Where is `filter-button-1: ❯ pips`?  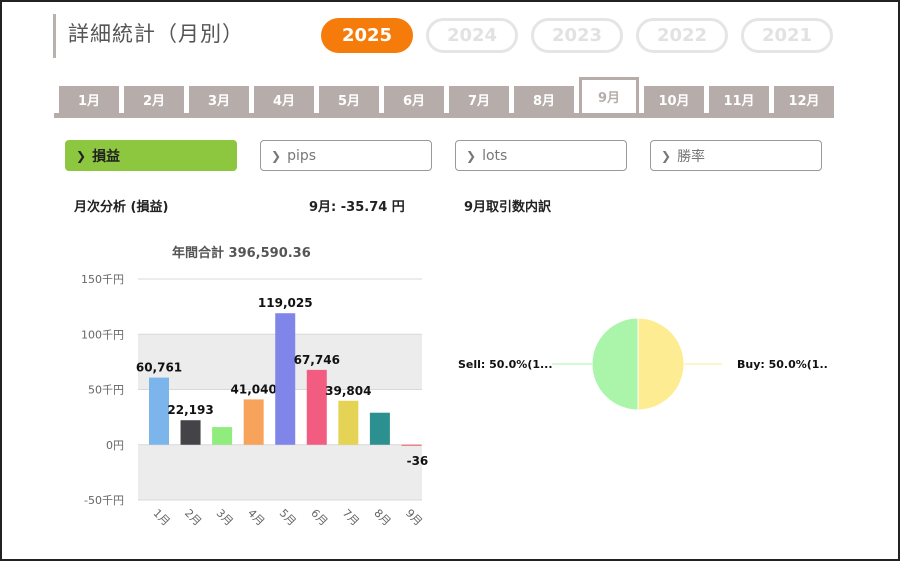 filter-button-1: ❯ pips is located at coordinates (346, 155).